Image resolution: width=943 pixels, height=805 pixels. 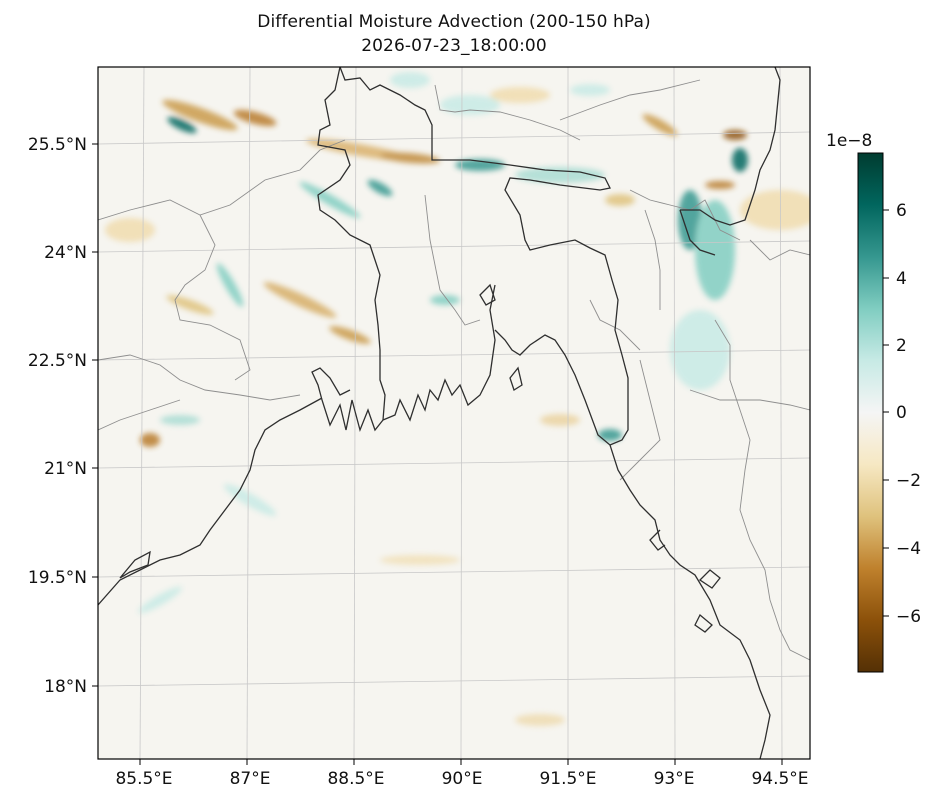 What do you see at coordinates (143, 779) in the screenshot?
I see `x-tick-label: 85.5°E` at bounding box center [143, 779].